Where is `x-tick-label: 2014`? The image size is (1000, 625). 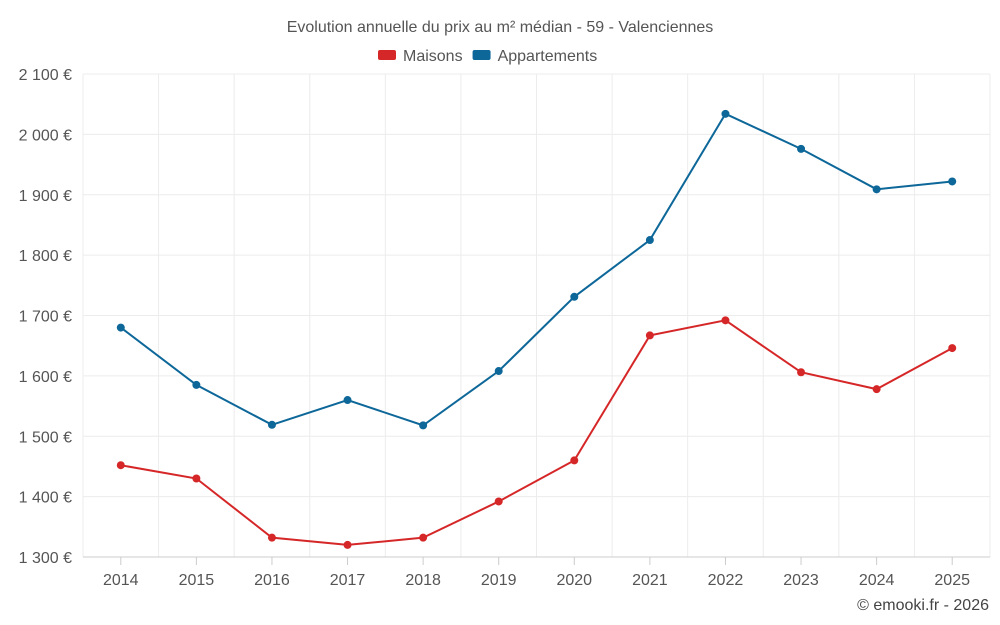 x-tick-label: 2014 is located at coordinates (121, 580).